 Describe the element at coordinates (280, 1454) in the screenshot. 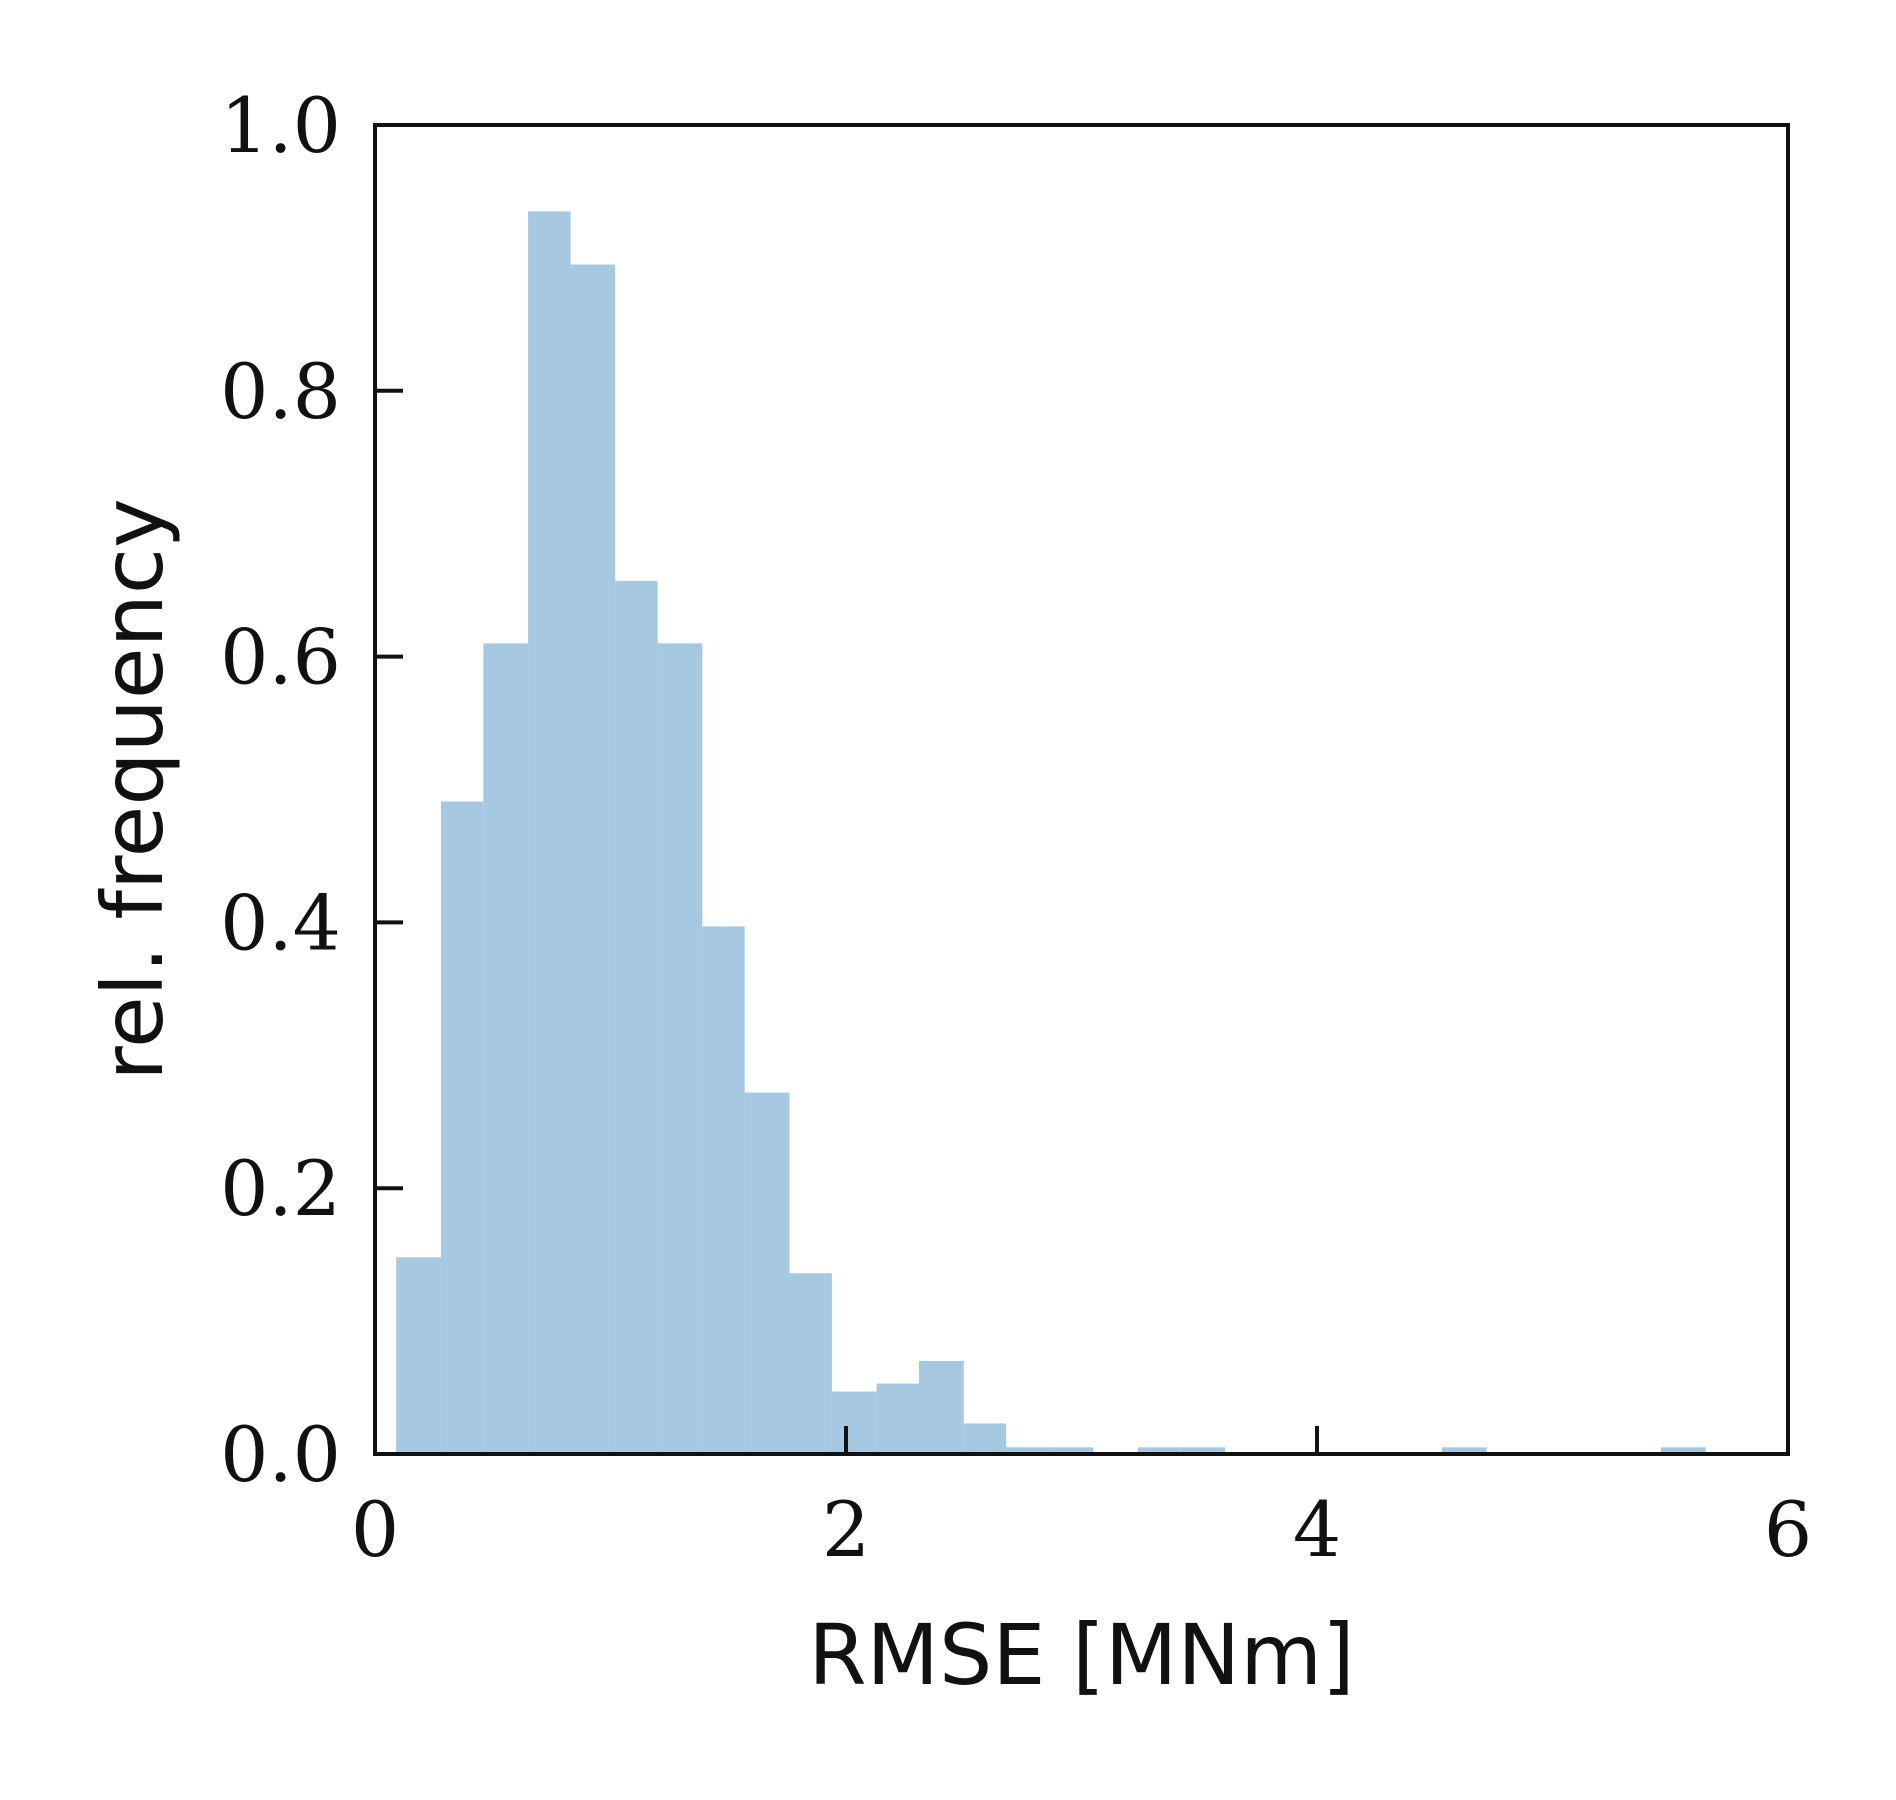

I see `y-tick-label: 0.0` at that location.